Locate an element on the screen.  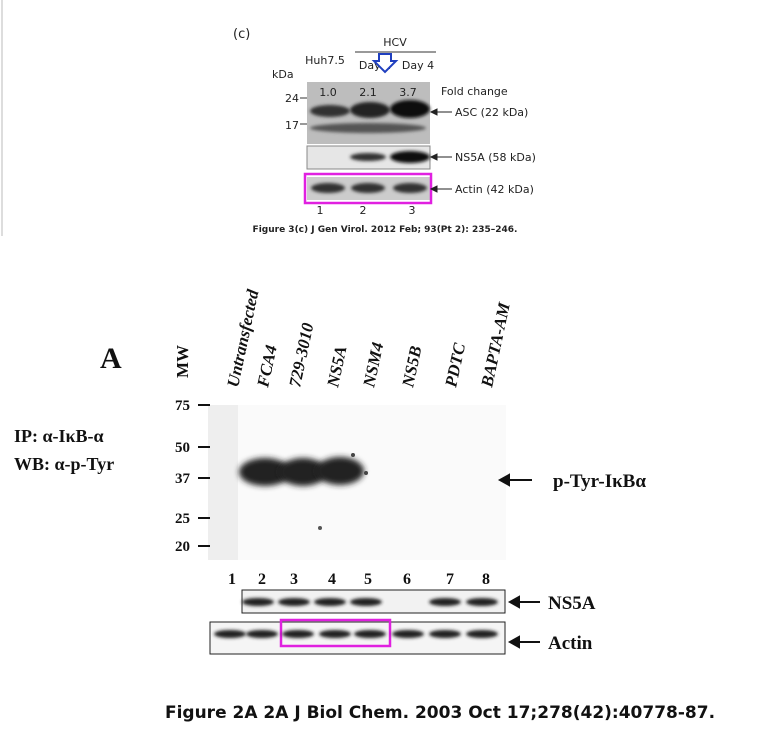
lane-label: PDTC is located at coordinates (455, 365).